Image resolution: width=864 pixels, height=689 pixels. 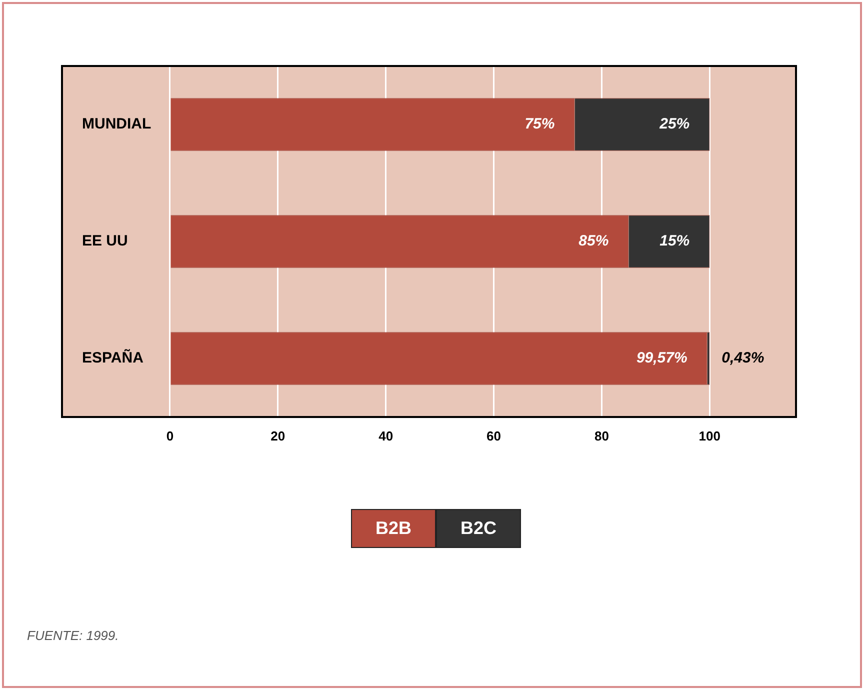 I want to click on data-label: 99,57%, so click(x=662, y=358).